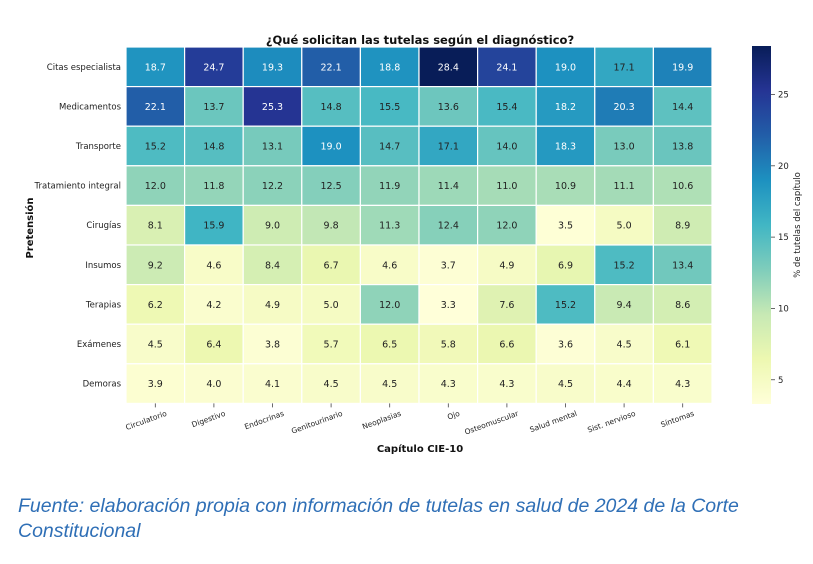 The width and height of the screenshot is (813, 564). Describe the element at coordinates (331, 107) in the screenshot. I see `cell-value-label: 14.8` at that location.